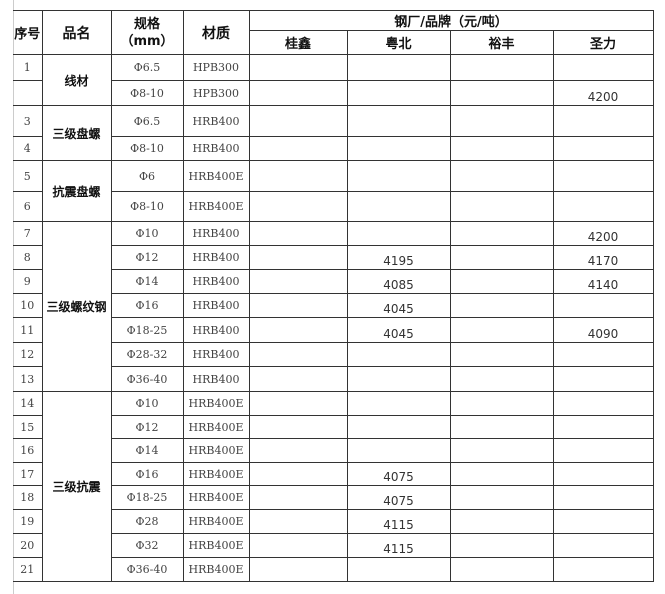 The height and width of the screenshot is (594, 665). I want to click on table-row: 16 Φ14 HRB400E, so click(333, 450).